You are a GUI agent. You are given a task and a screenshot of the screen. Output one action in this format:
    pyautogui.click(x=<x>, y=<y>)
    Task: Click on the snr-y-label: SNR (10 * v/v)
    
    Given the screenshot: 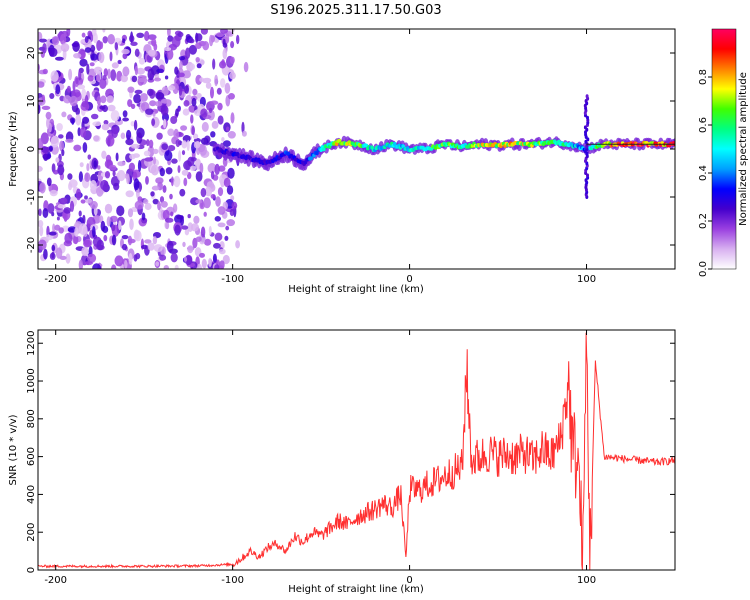 What is the action you would take?
    pyautogui.click(x=13, y=449)
    